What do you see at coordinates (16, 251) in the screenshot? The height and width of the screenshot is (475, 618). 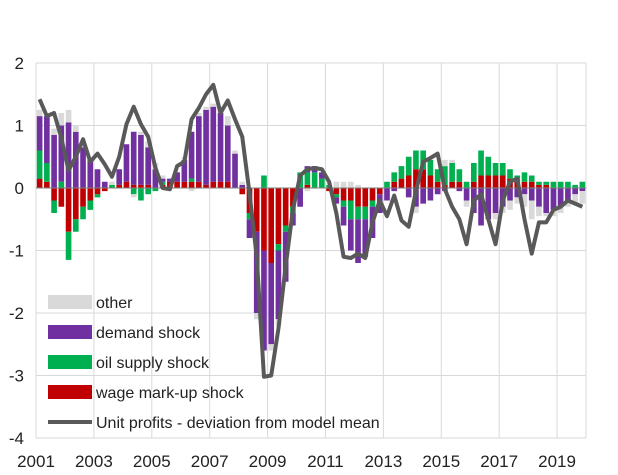 I see `y-tick-labels: -4 -3 -2 -1 0 1 2` at bounding box center [16, 251].